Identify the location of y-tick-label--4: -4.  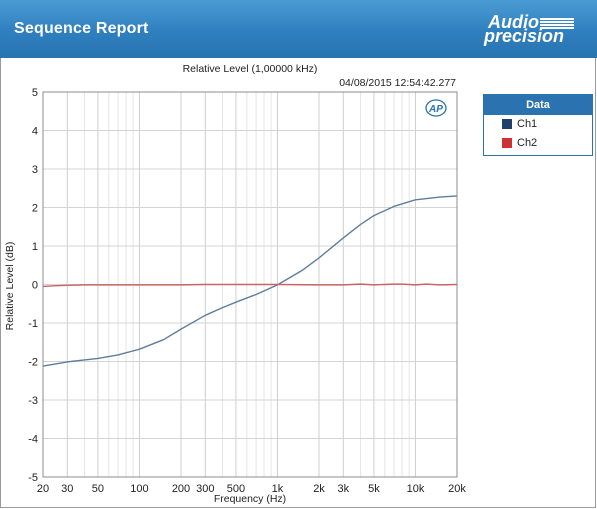
(33, 440).